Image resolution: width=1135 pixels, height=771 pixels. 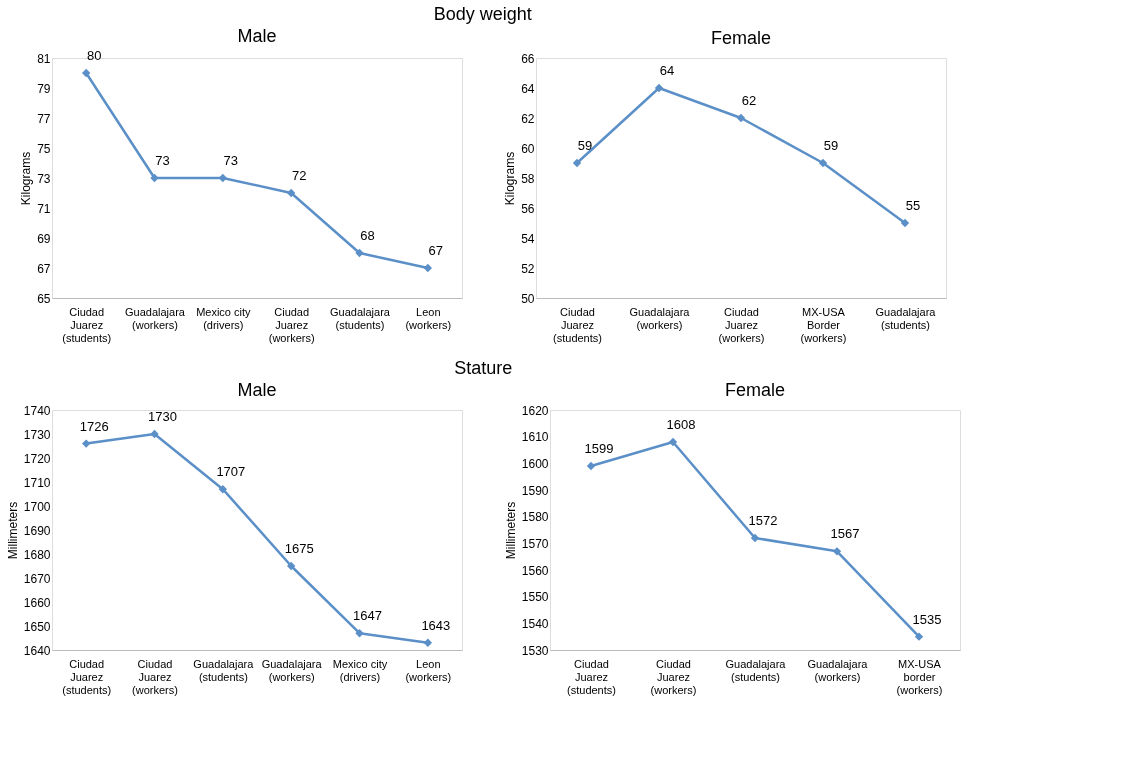 What do you see at coordinates (44, 238) in the screenshot?
I see `y-tick-label: 69` at bounding box center [44, 238].